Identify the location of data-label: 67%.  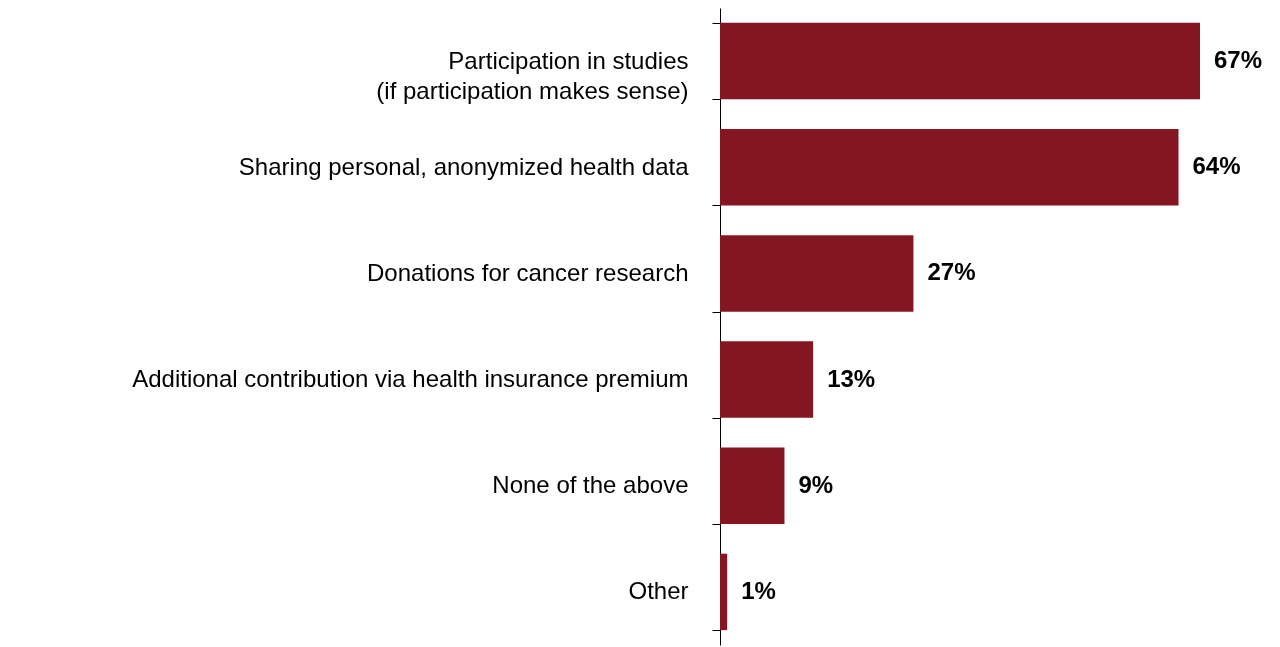
(1238, 60).